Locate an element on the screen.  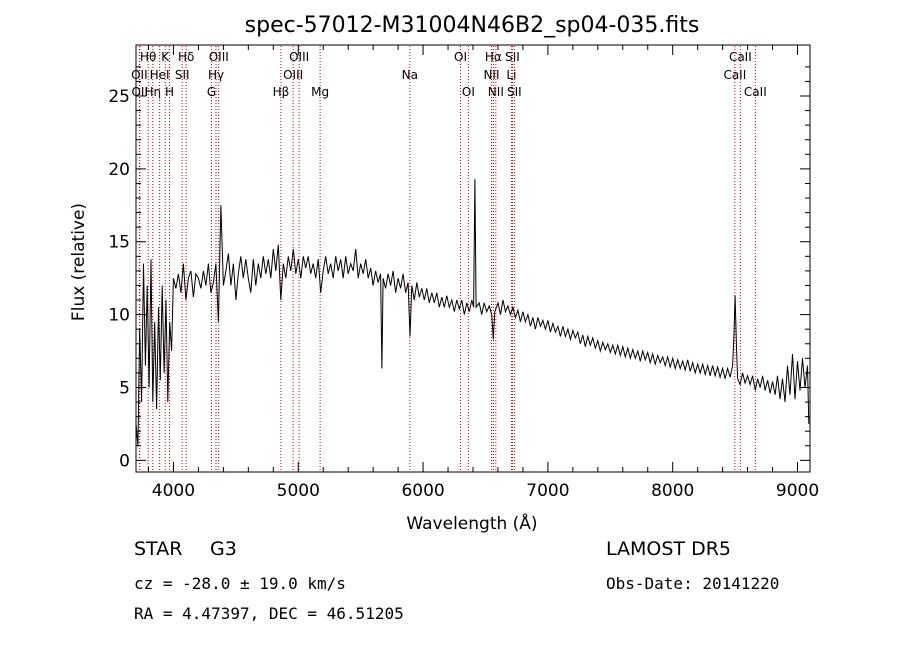
object-subclass: G3 is located at coordinates (223, 549).